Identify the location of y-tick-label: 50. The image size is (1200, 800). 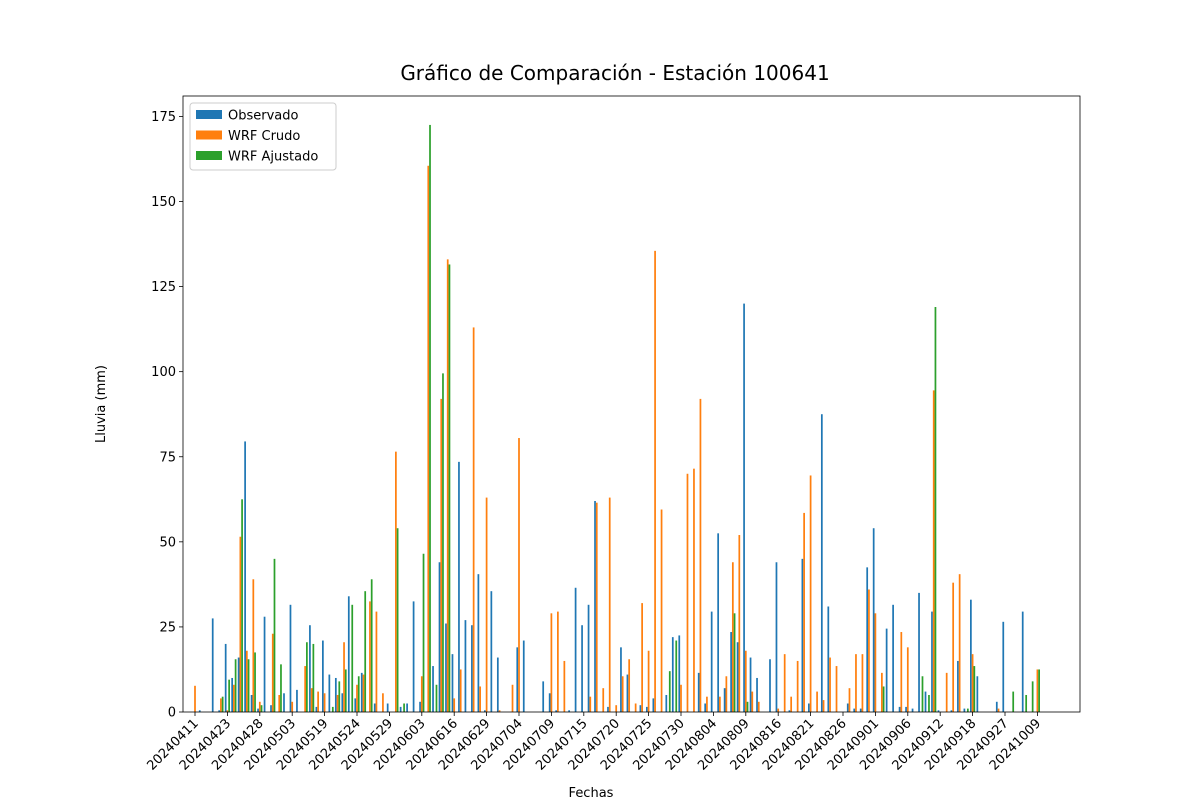
(167, 542).